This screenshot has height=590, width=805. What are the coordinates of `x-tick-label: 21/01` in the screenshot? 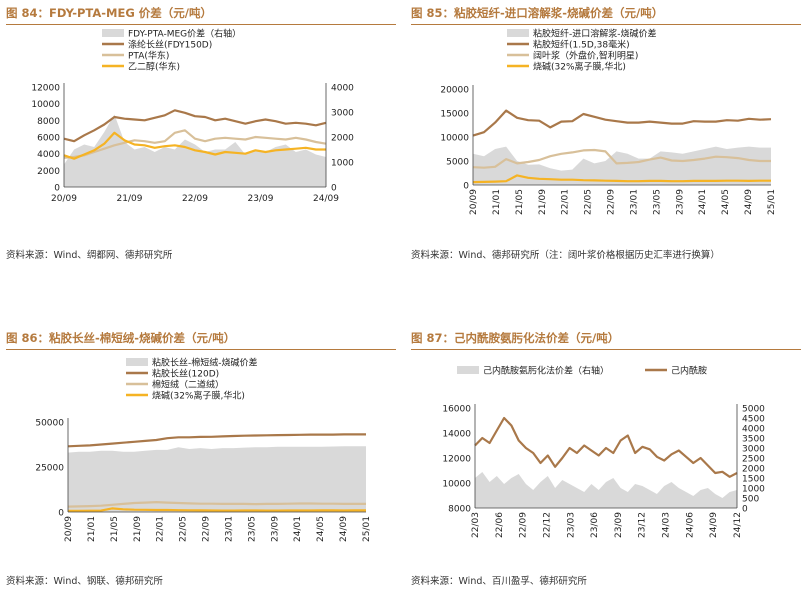 It's located at (497, 202).